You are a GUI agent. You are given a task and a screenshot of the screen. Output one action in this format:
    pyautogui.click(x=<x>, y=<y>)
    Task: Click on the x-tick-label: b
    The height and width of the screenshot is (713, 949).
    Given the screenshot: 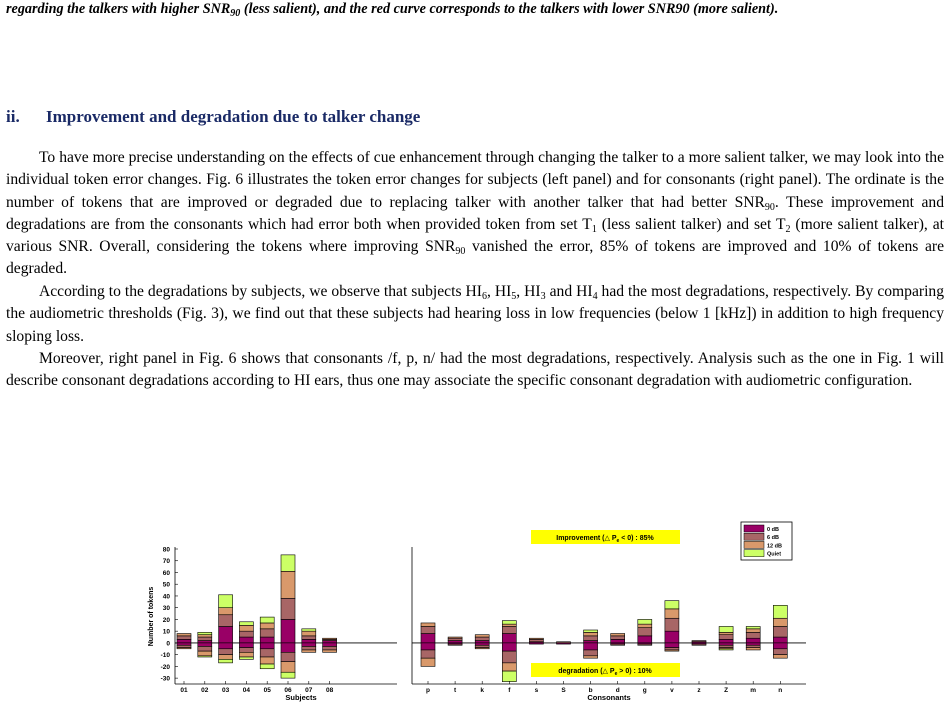 What is the action you would take?
    pyautogui.click(x=591, y=690)
    